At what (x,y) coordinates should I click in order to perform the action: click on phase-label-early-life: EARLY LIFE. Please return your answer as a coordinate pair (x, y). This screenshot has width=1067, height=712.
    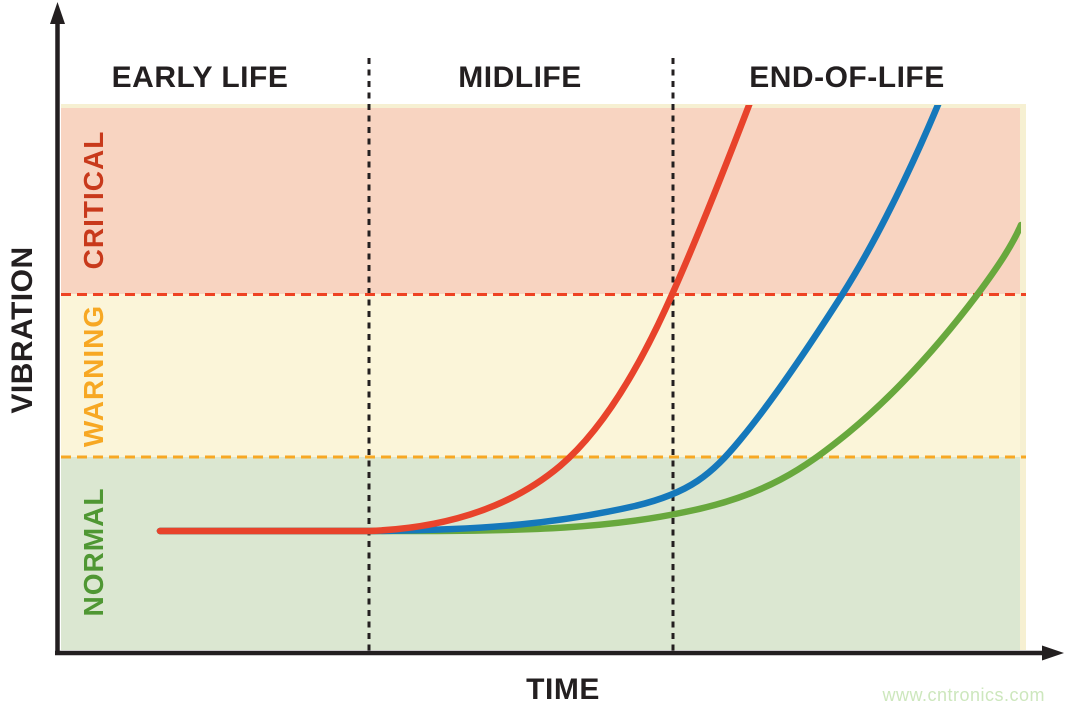
    Looking at the image, I should click on (200, 77).